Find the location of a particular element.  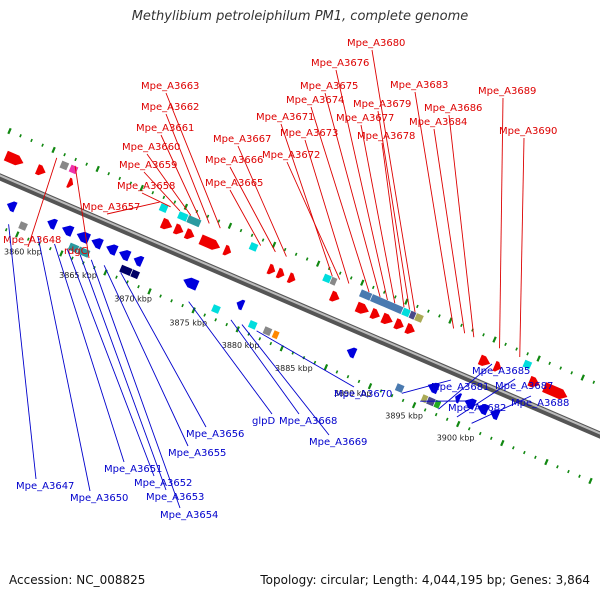

forward-gene-label: Mpe_A3671 is located at coordinates (285, 117).